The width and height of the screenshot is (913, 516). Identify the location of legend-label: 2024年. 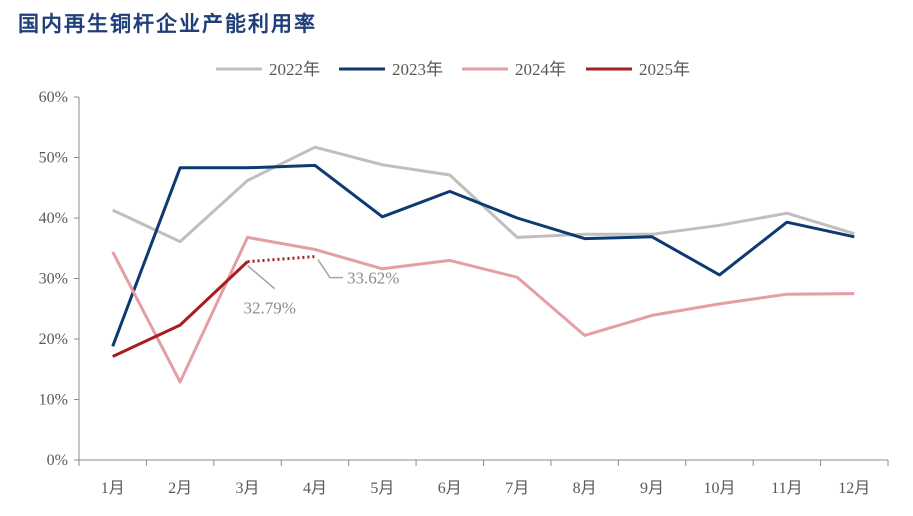
(540, 69).